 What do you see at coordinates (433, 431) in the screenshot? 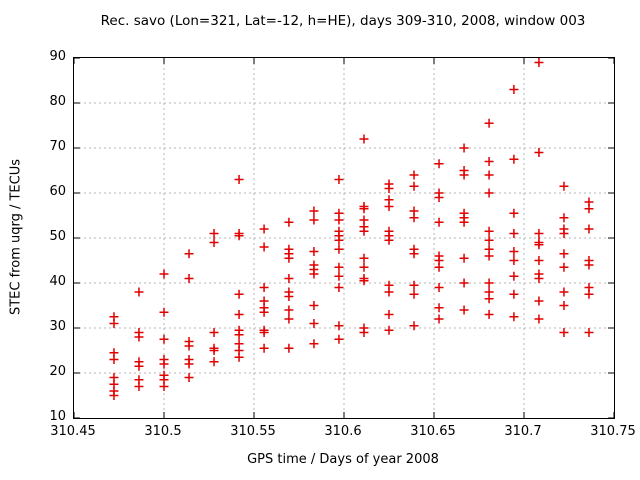
I see `x-tick-label: 310.65` at bounding box center [433, 431].